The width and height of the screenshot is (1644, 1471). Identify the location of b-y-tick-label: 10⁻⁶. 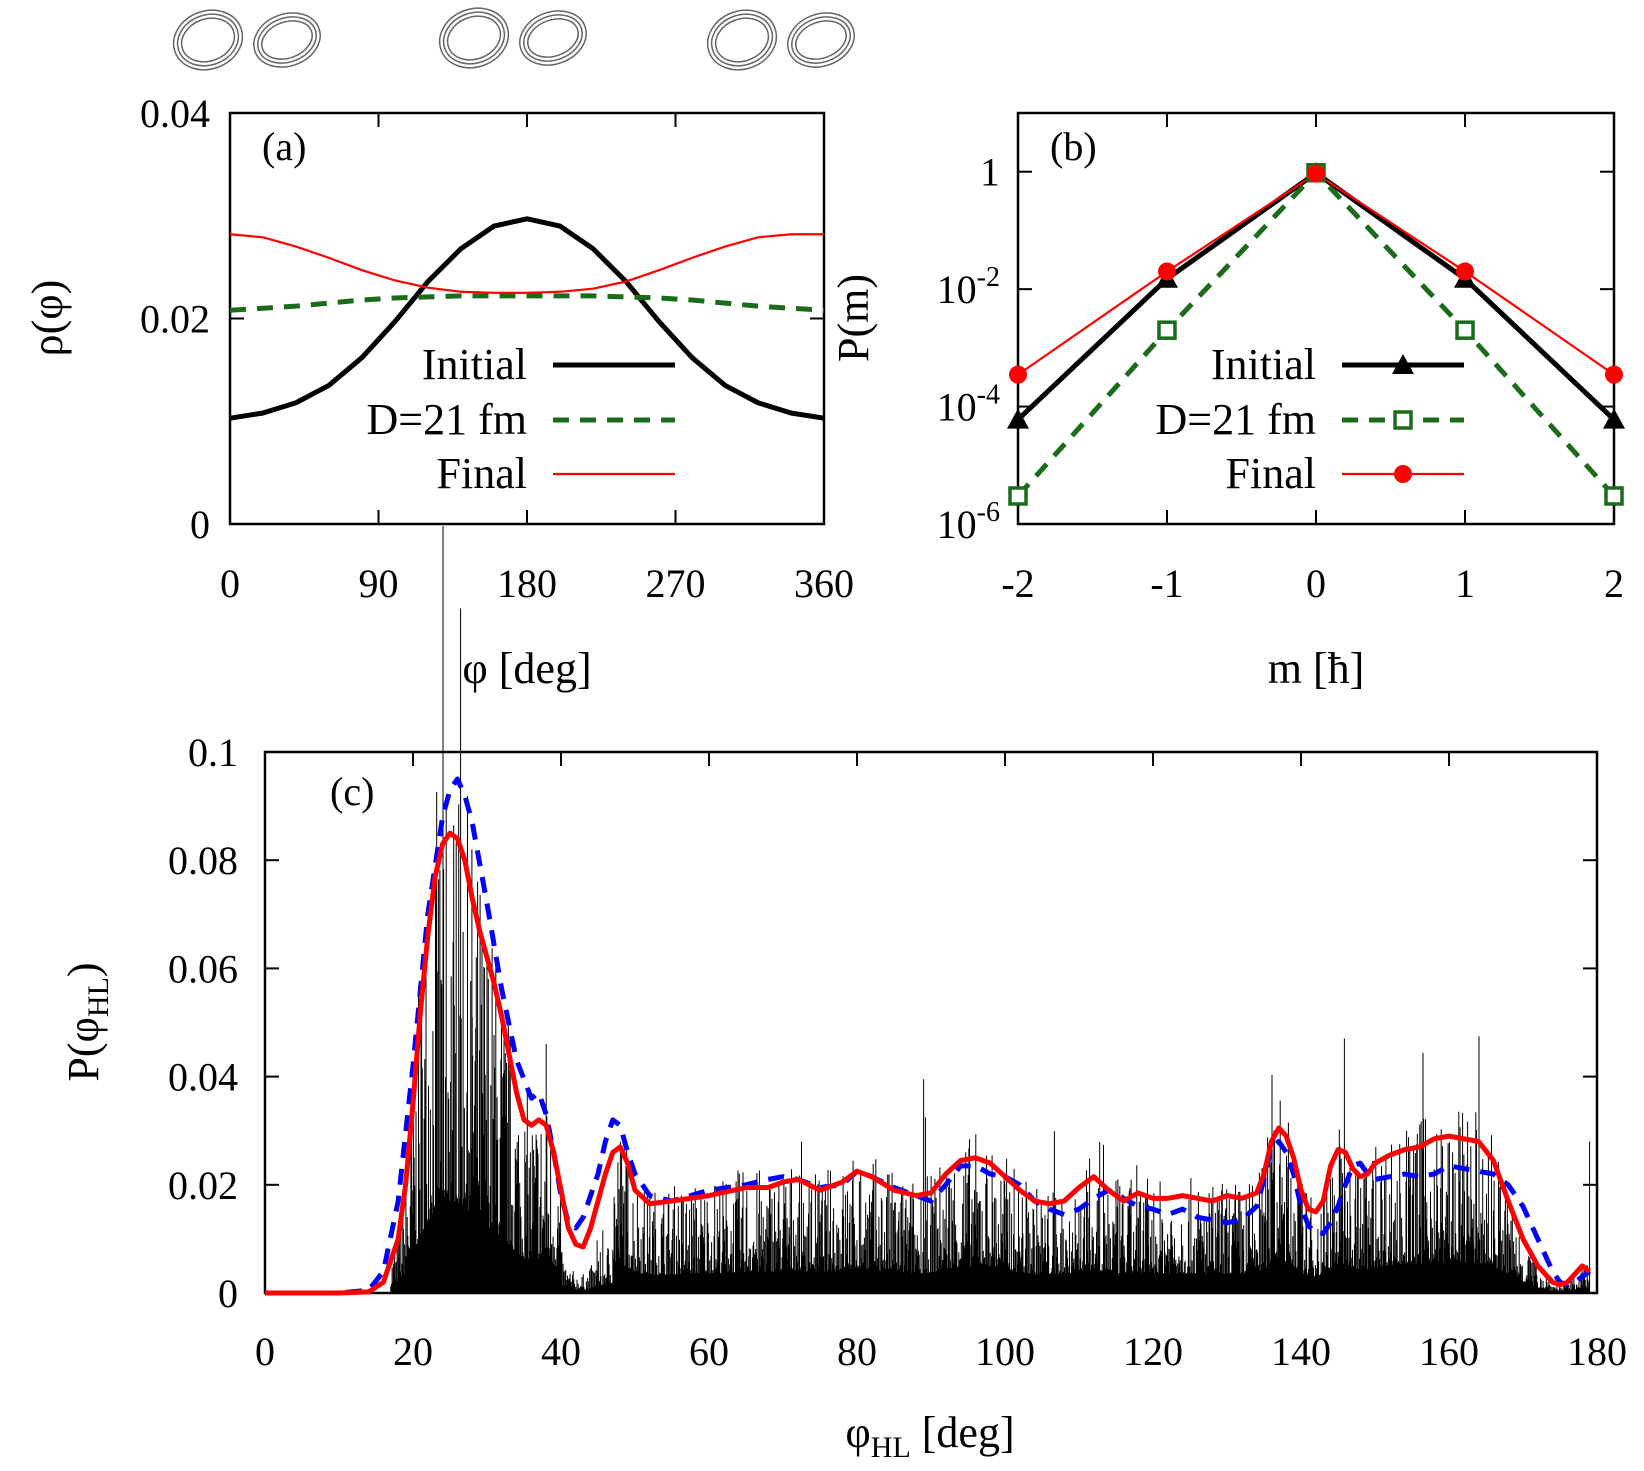
(968, 522).